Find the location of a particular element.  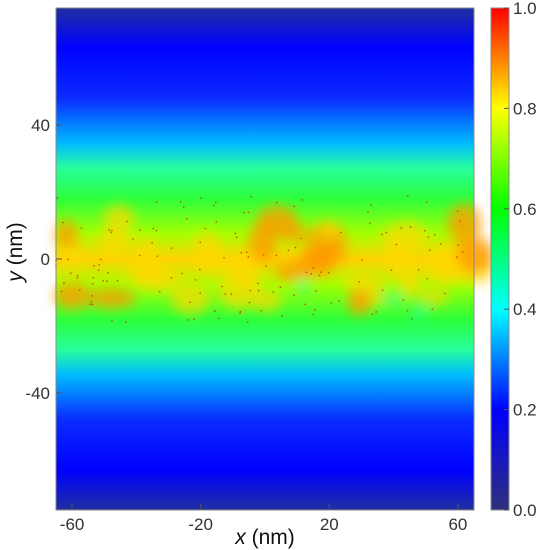

y-axis: 40 0 -40 is located at coordinates (43, 259).